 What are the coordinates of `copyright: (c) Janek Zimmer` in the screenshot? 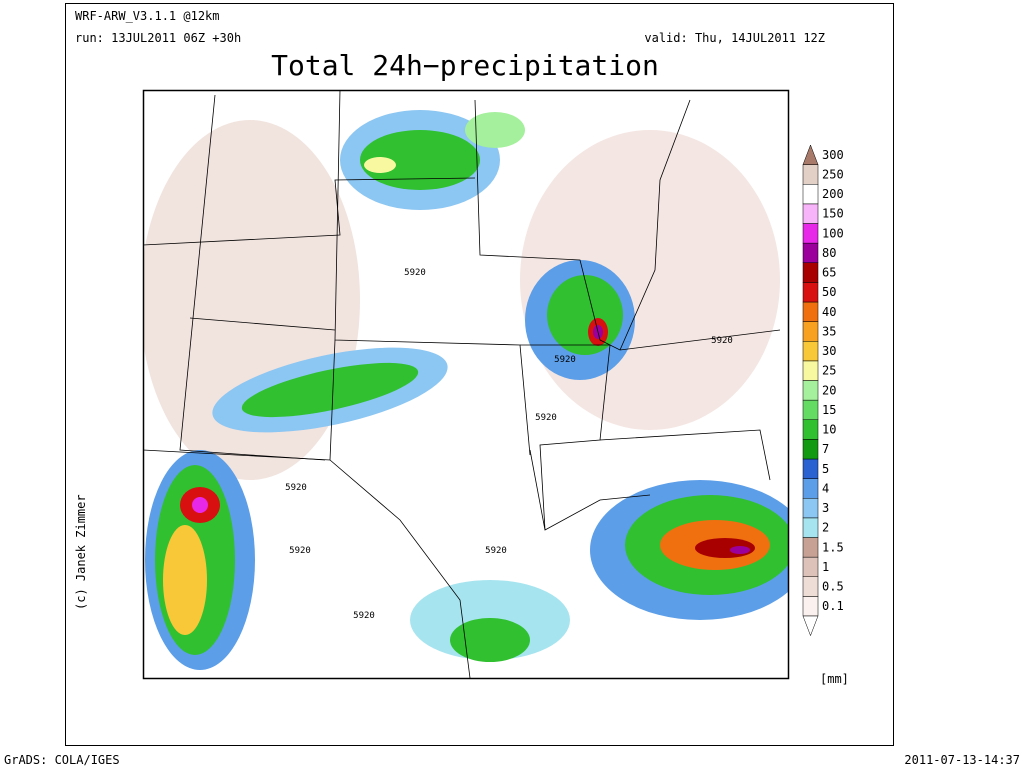 It's located at (81, 552).